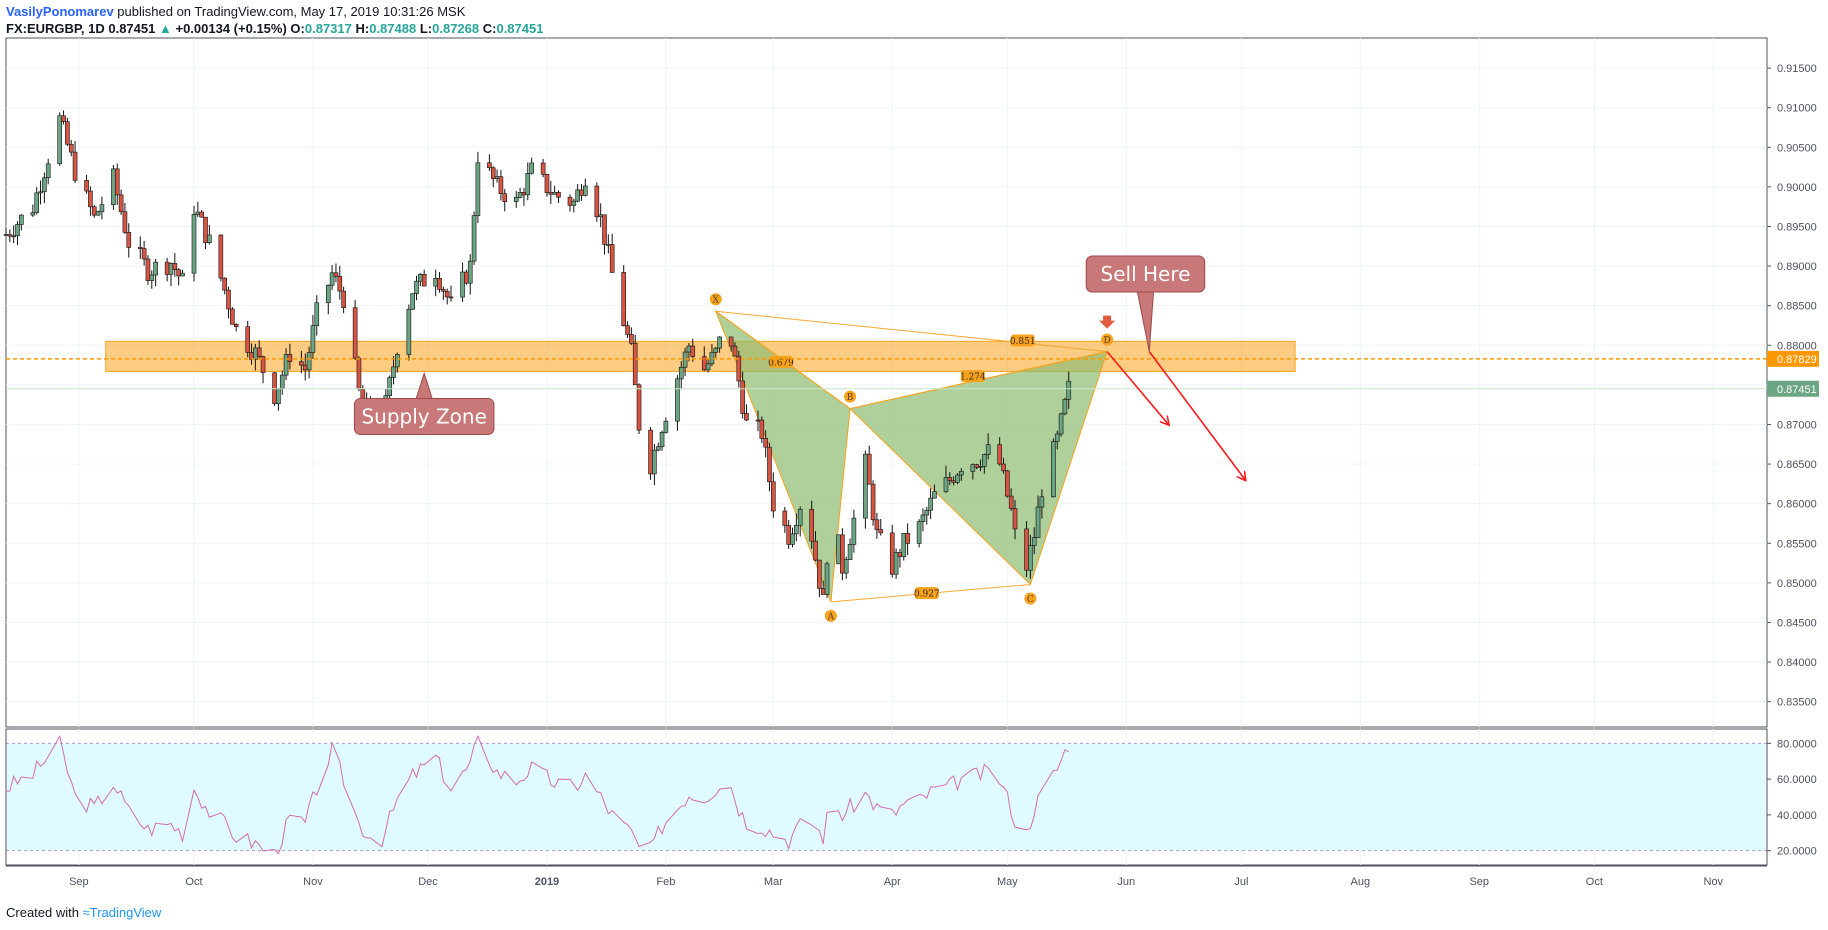  I want to click on ratio-label: 0.851, so click(1023, 342).